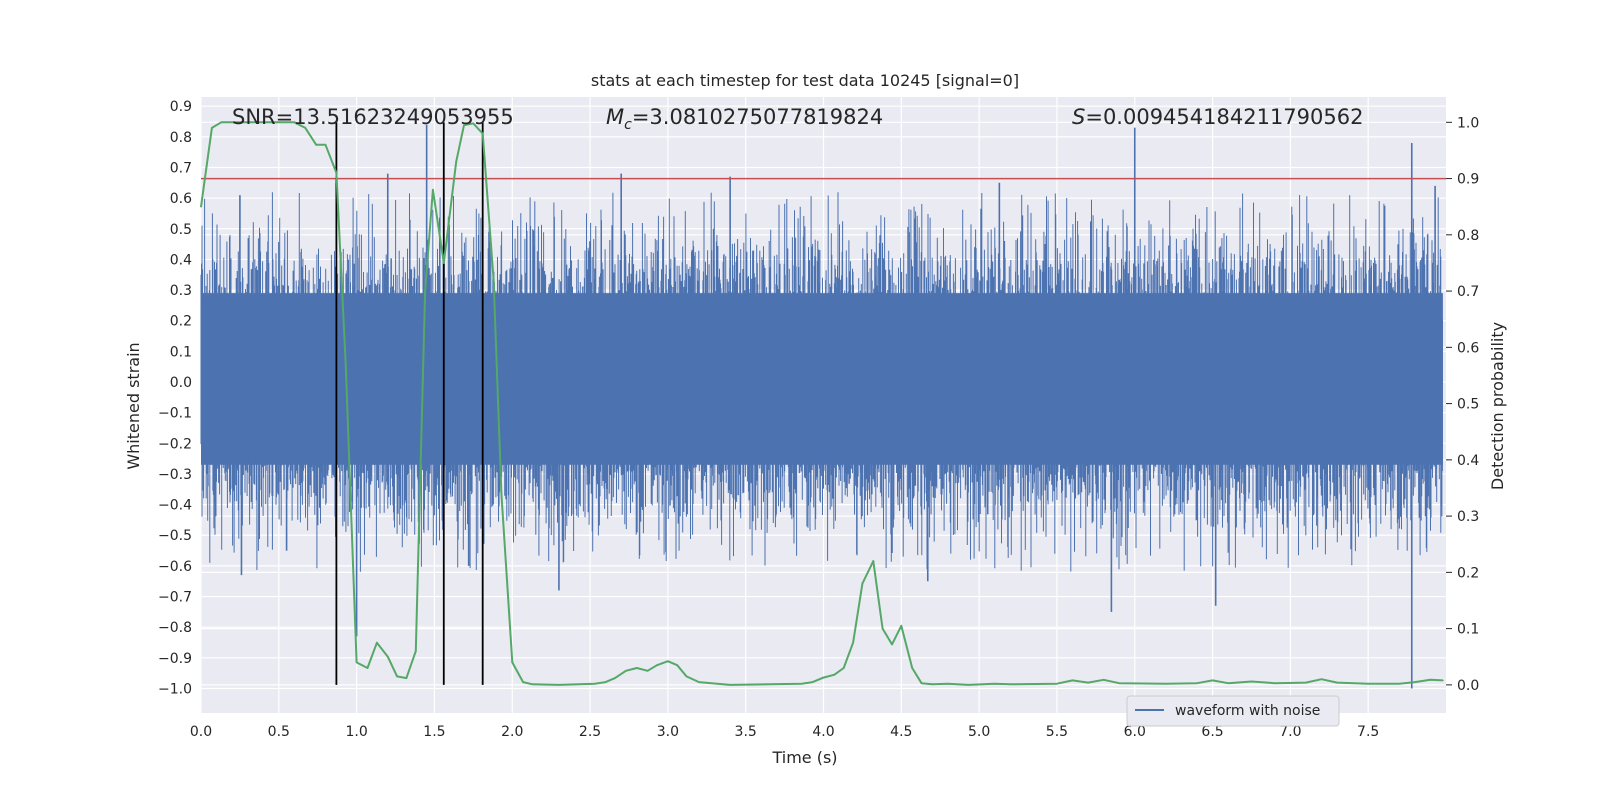 The height and width of the screenshot is (800, 1600). What do you see at coordinates (434, 732) in the screenshot?
I see `x-tick-label: 1.5` at bounding box center [434, 732].